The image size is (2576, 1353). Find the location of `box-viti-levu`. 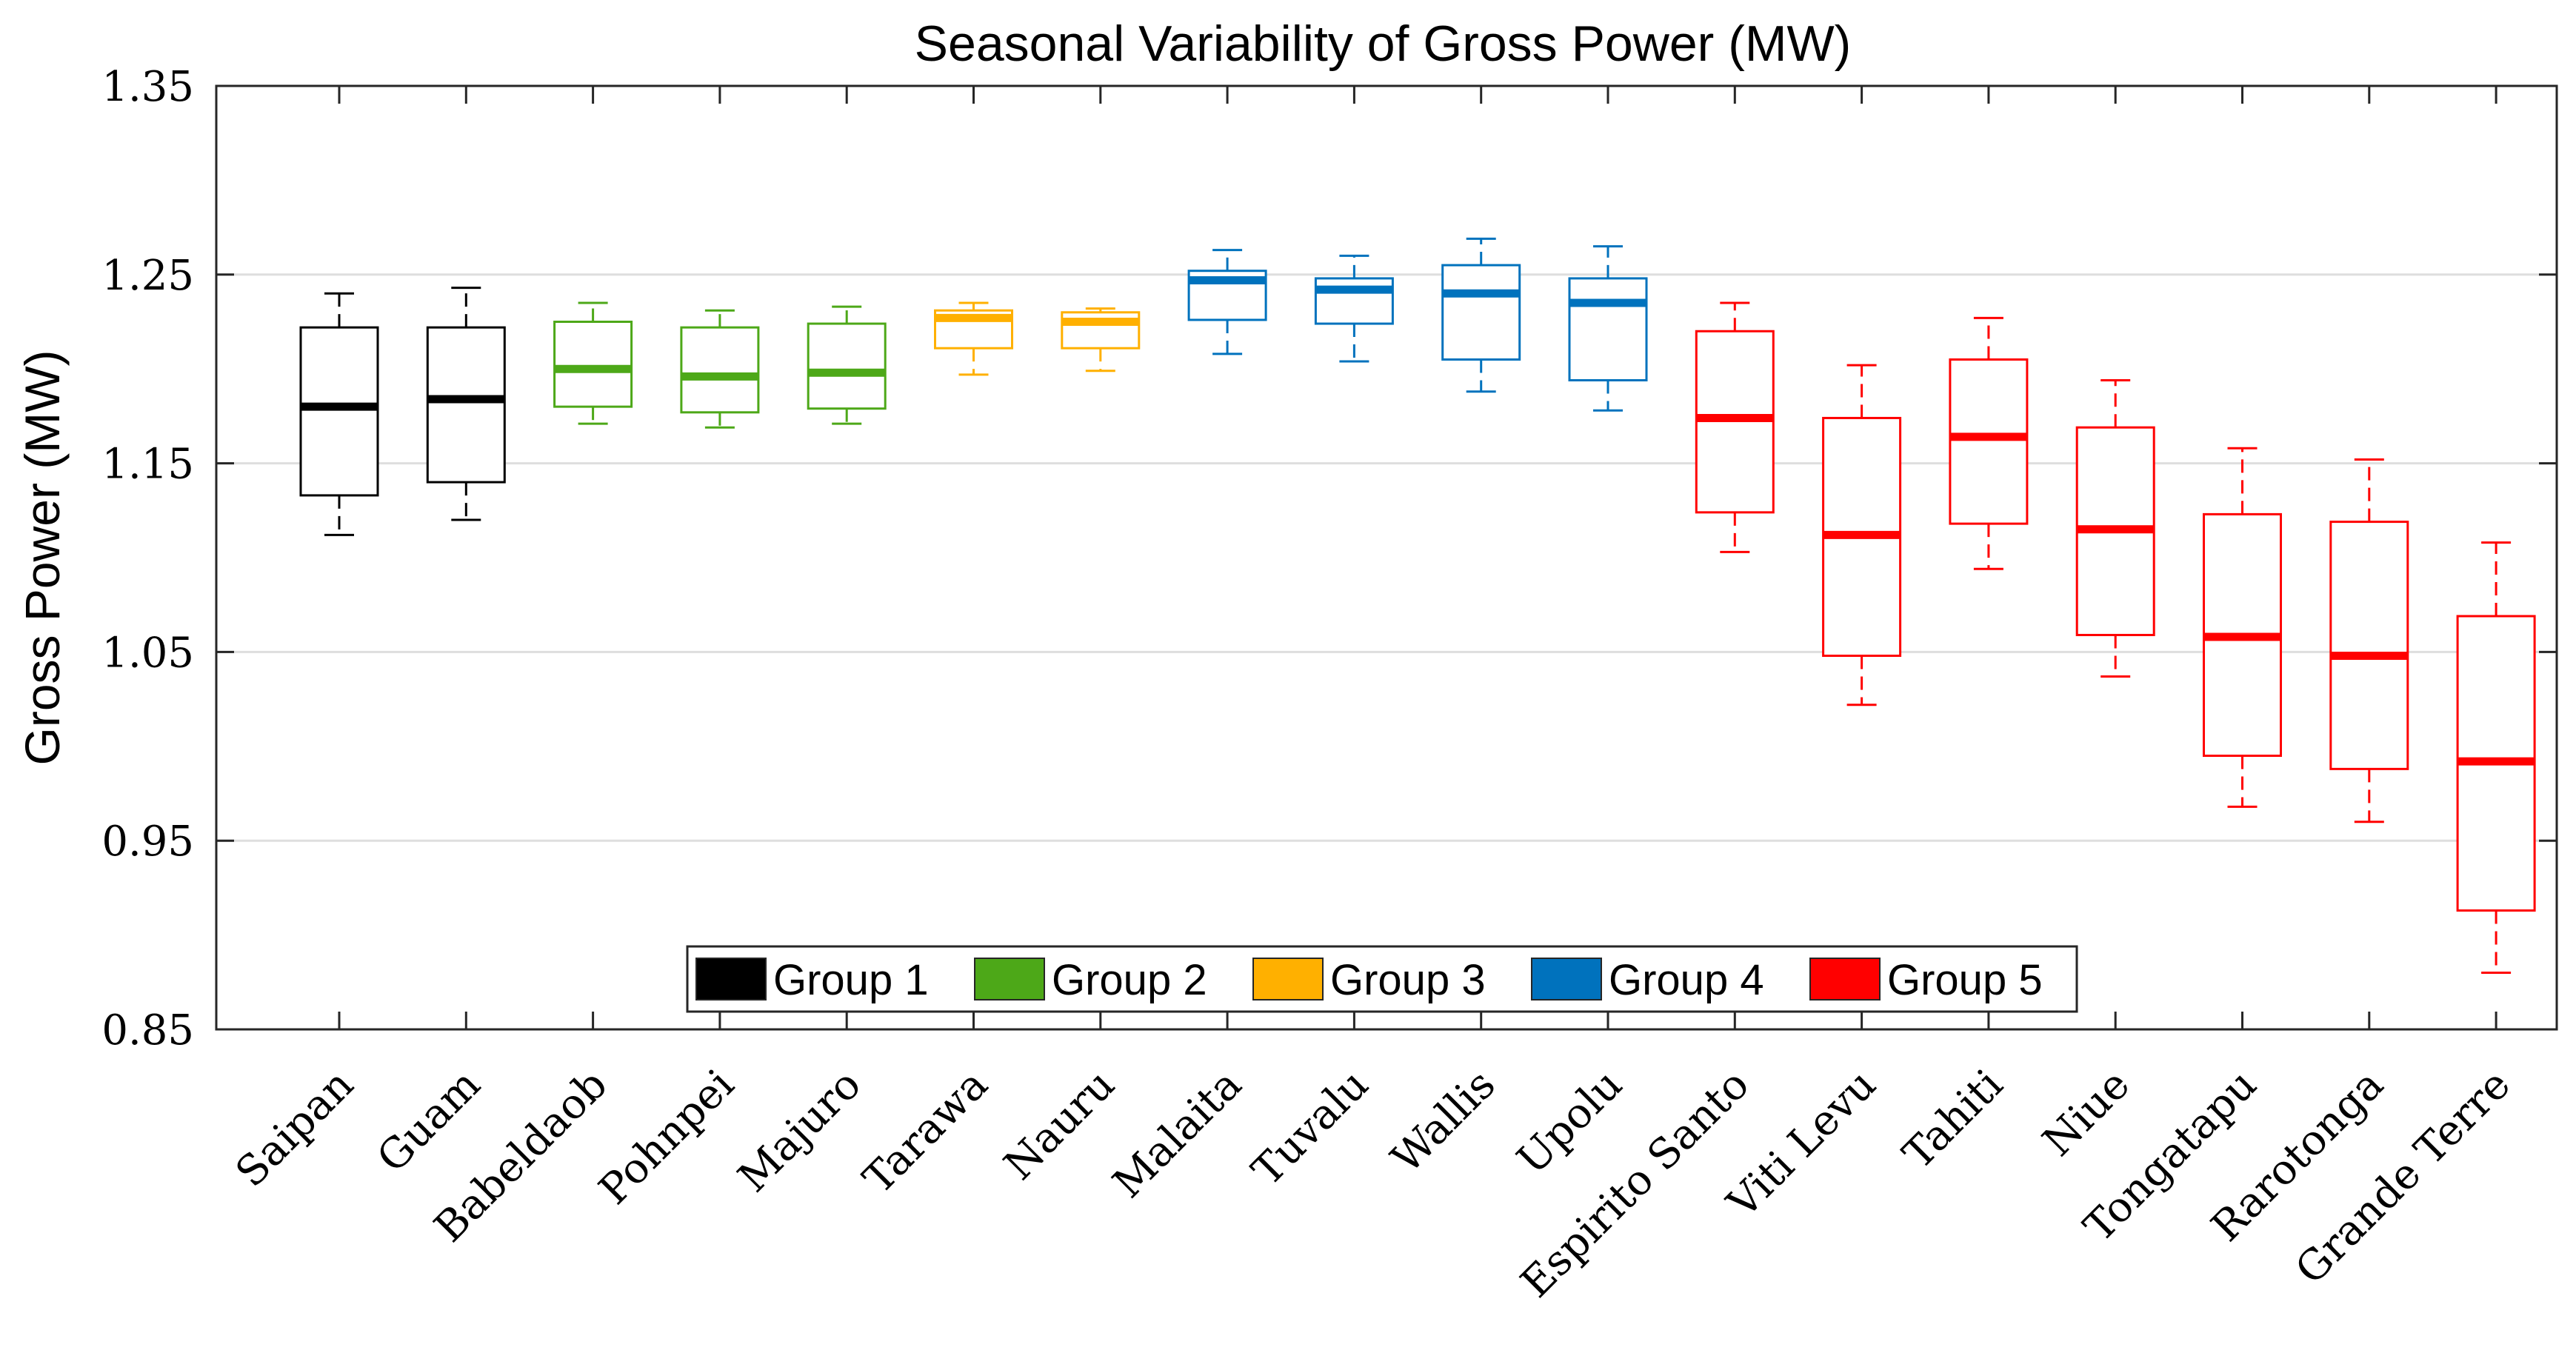

box-viti-levu is located at coordinates (1862, 535).